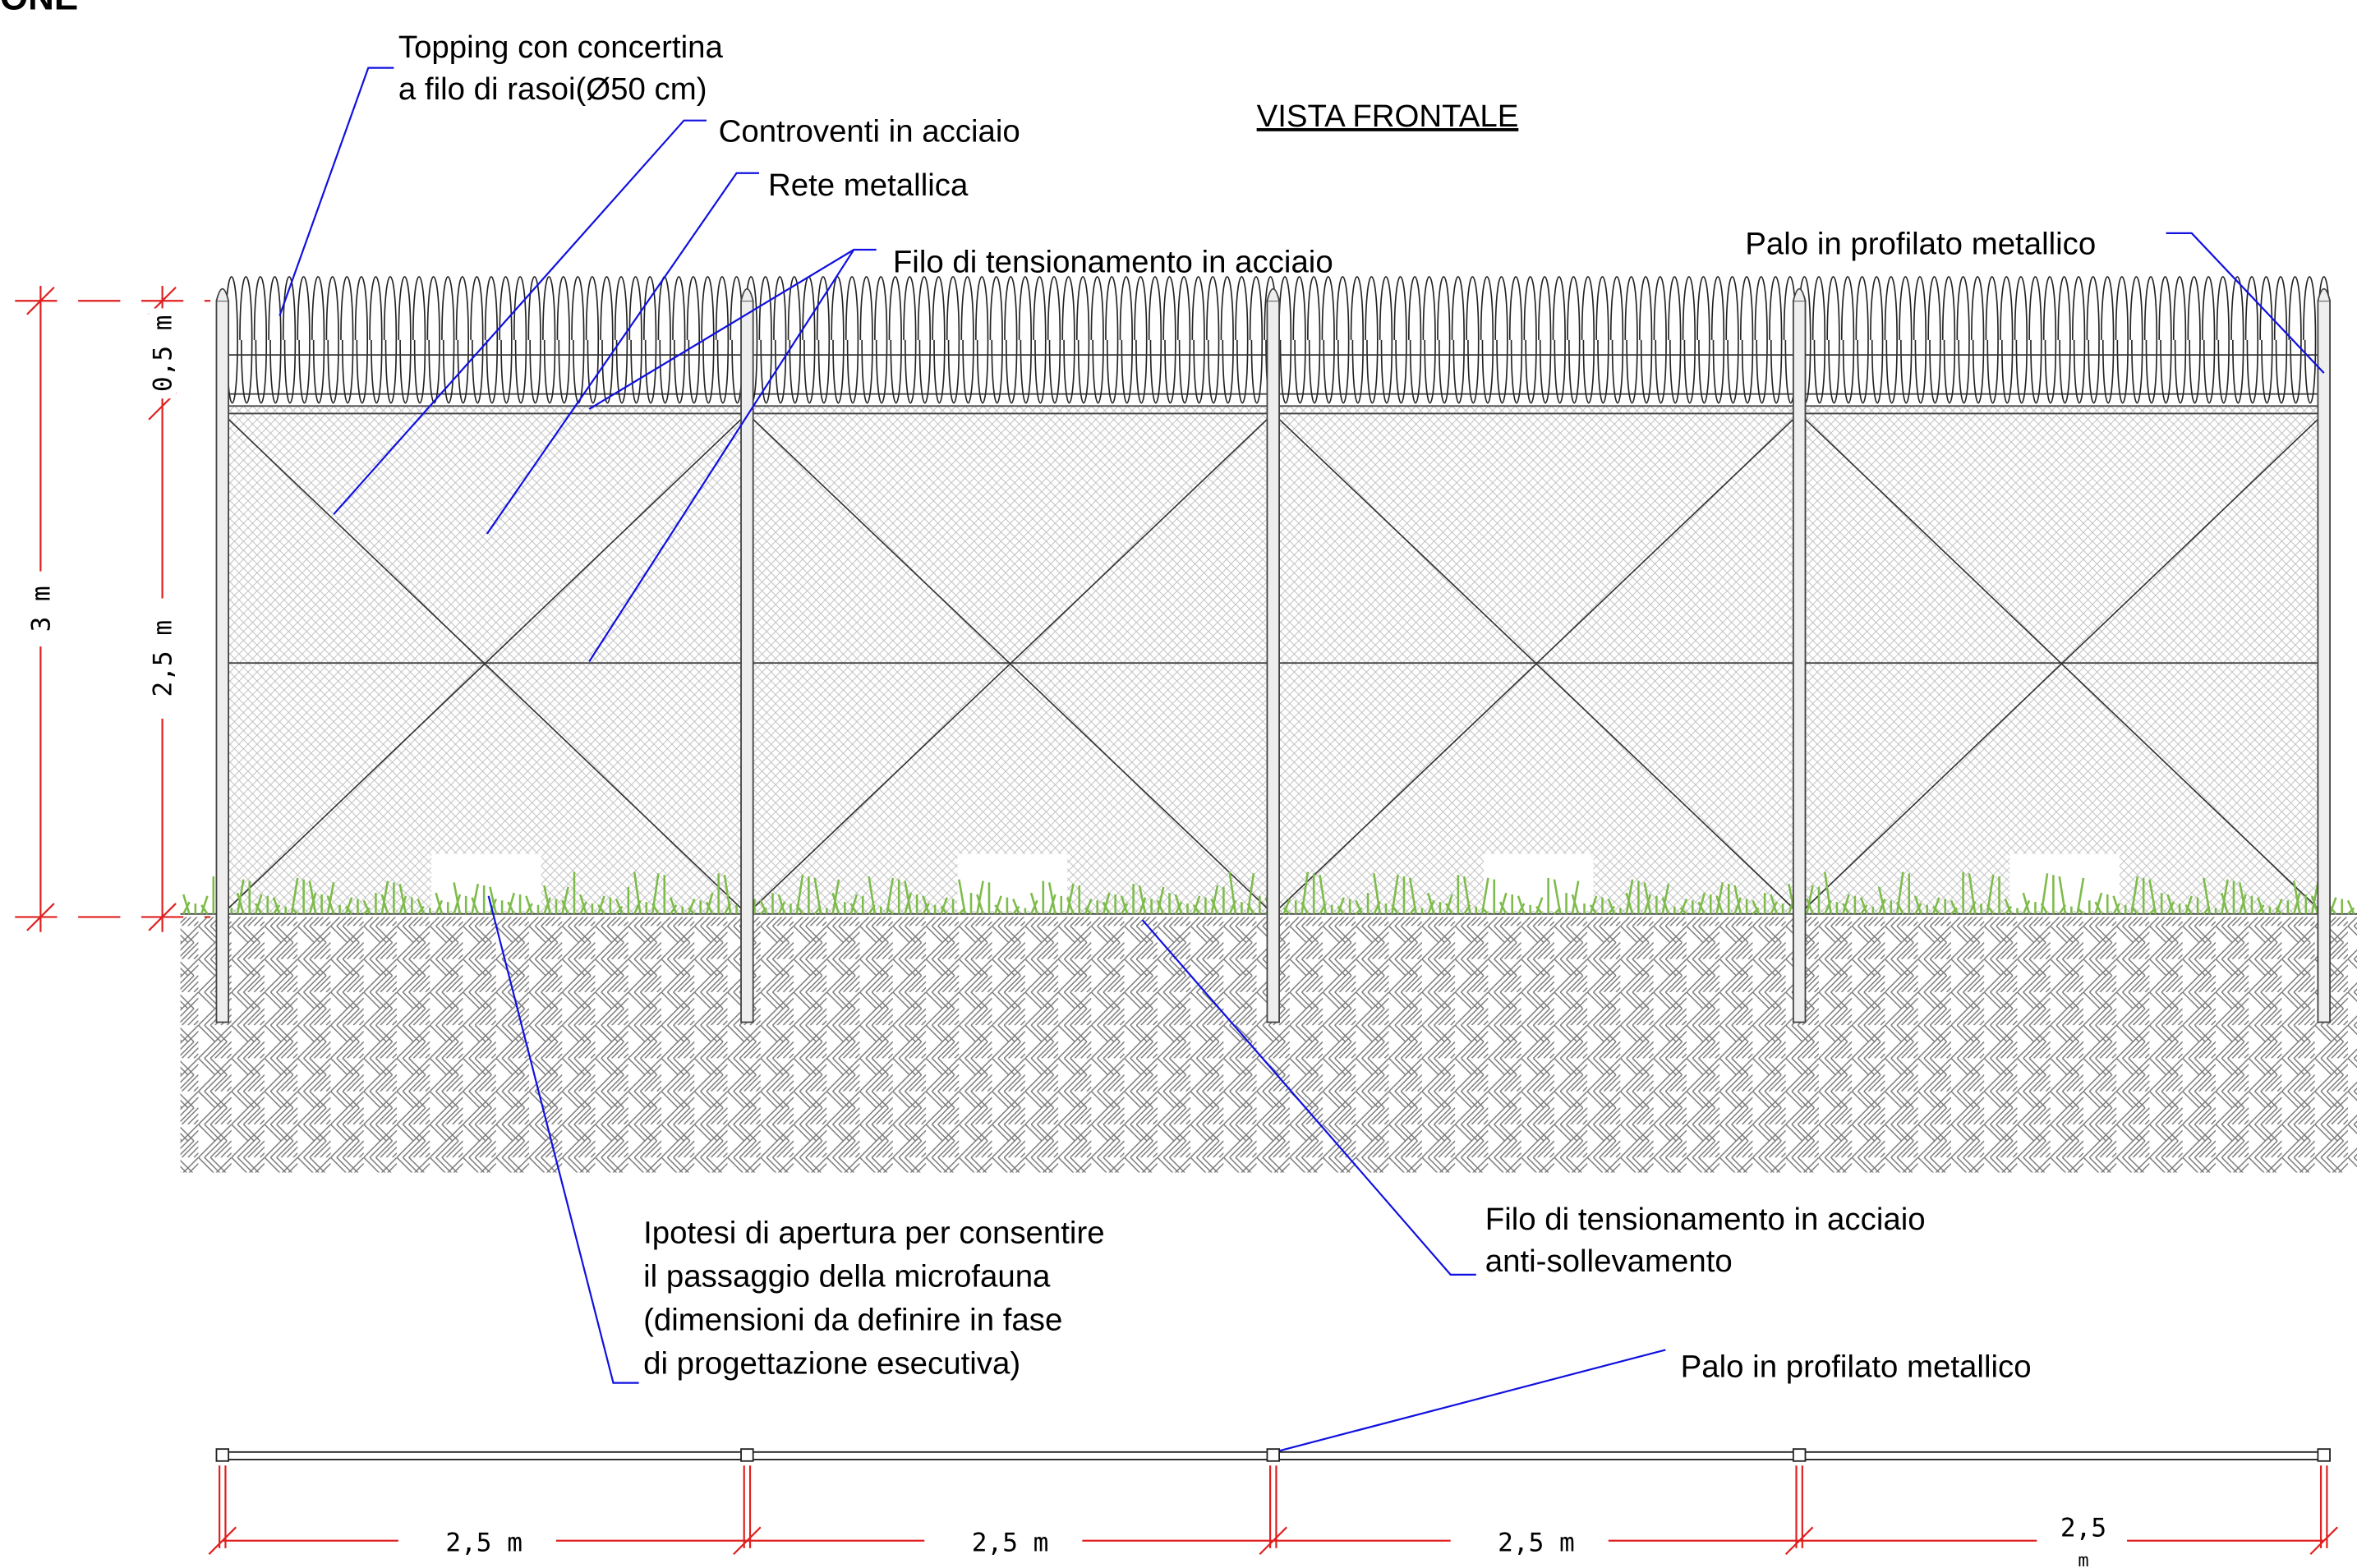 The width and height of the screenshot is (2357, 1568). I want to click on grass, so click(1268, 893).